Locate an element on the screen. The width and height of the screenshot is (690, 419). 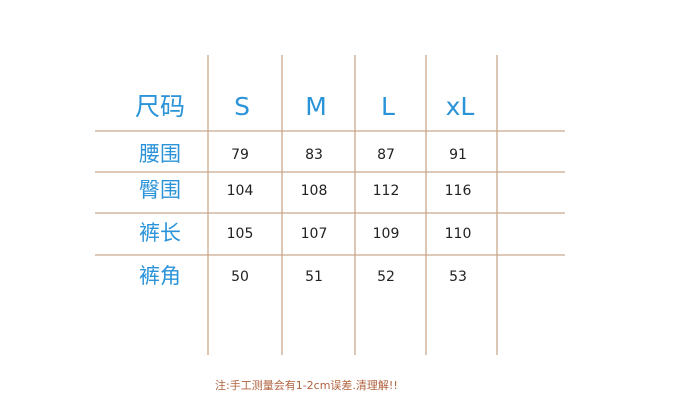
value-cell: 108 is located at coordinates (314, 191).